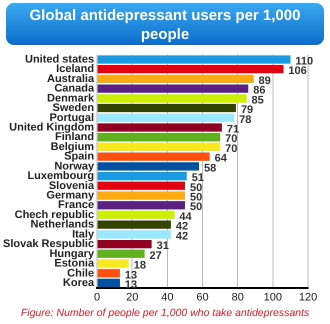 The width and height of the screenshot is (330, 324). Describe the element at coordinates (71, 78) in the screenshot. I see `y-tick-label: Australia` at that location.